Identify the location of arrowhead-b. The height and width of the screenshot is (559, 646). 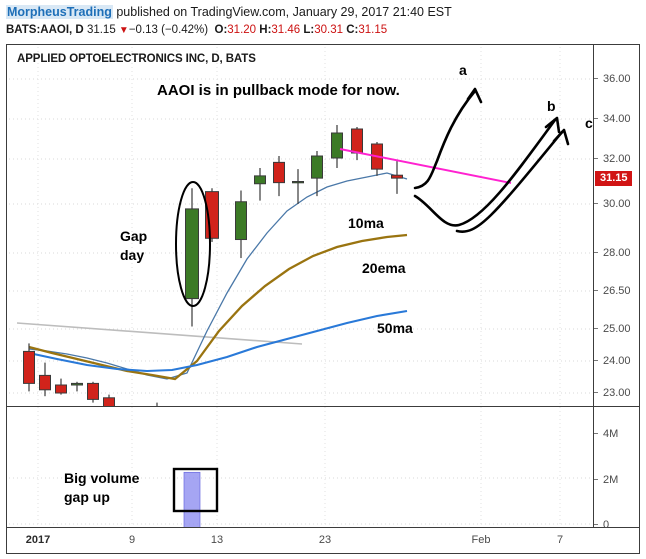
(552, 125).